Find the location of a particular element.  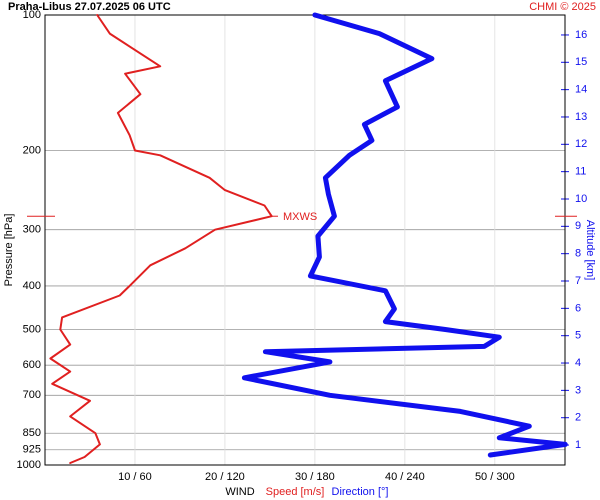

y2-tick-label: 6 is located at coordinates (578, 308).